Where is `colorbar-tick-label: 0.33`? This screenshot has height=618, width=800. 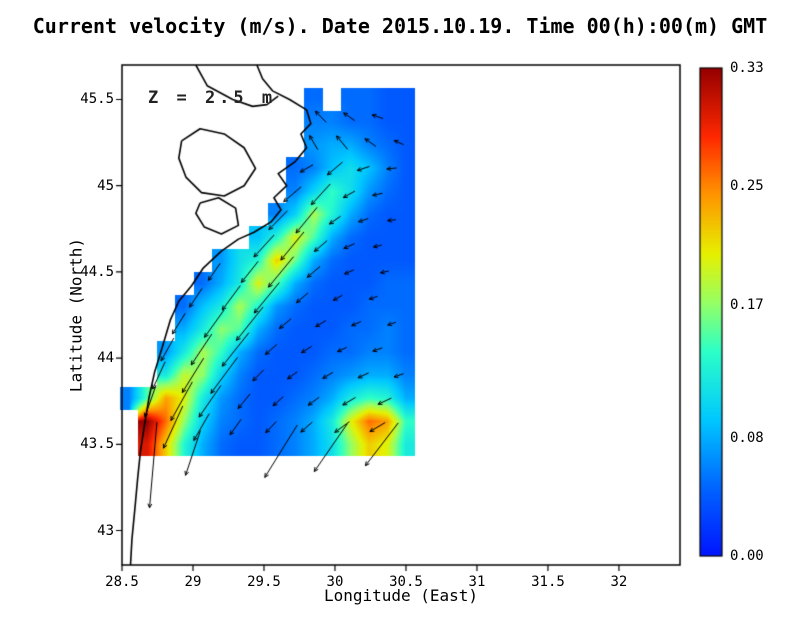
colorbar-tick-label: 0.33 is located at coordinates (747, 68).